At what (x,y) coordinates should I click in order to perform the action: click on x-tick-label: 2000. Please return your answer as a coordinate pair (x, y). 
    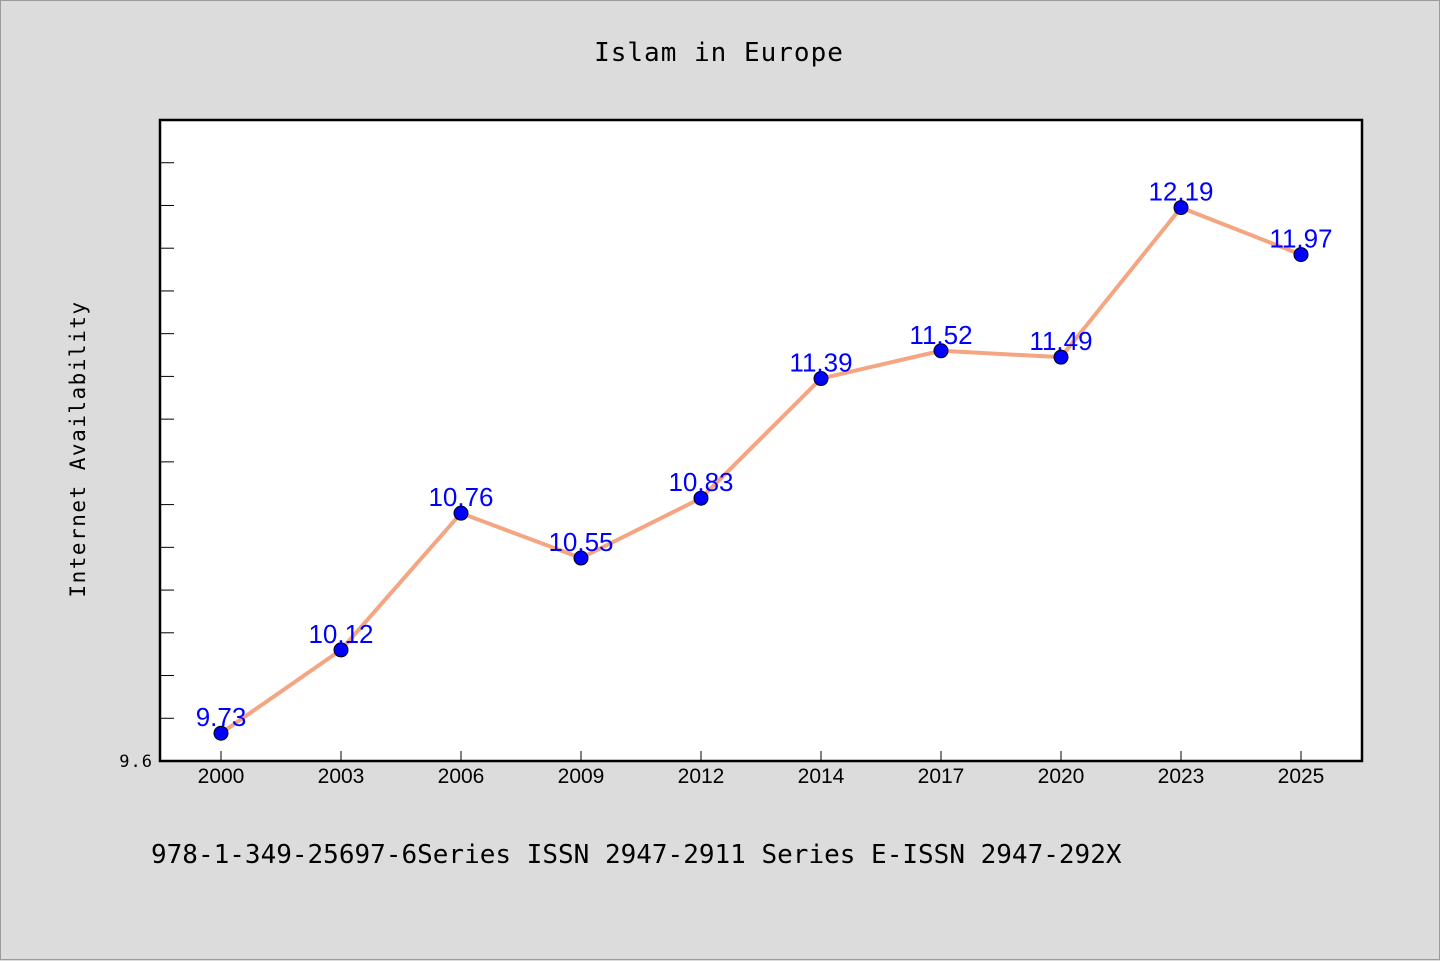
    Looking at the image, I should click on (221, 776).